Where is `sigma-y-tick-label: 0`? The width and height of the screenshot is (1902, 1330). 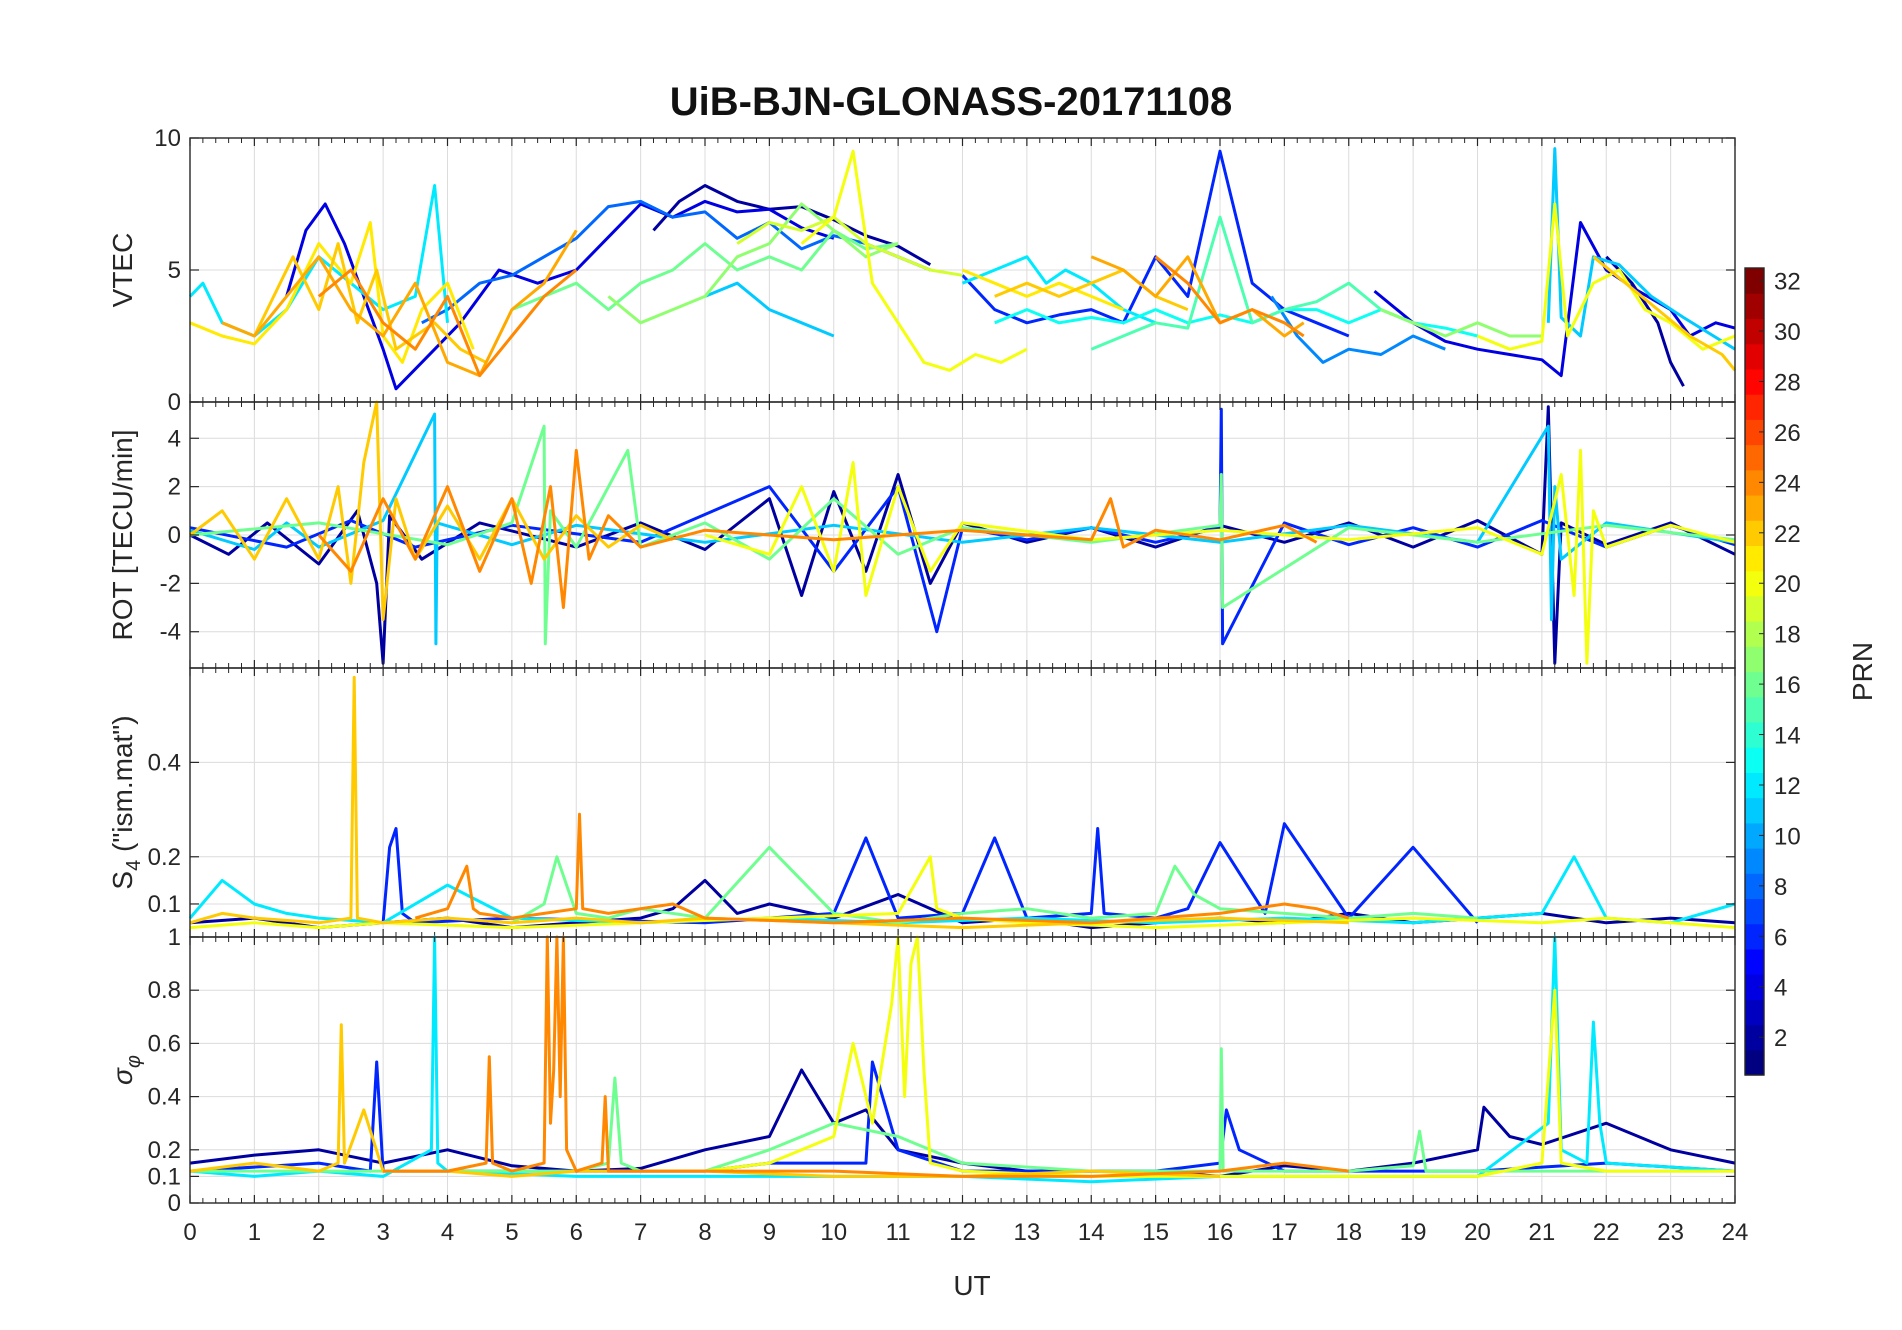
sigma-y-tick-label: 0 is located at coordinates (174, 1203).